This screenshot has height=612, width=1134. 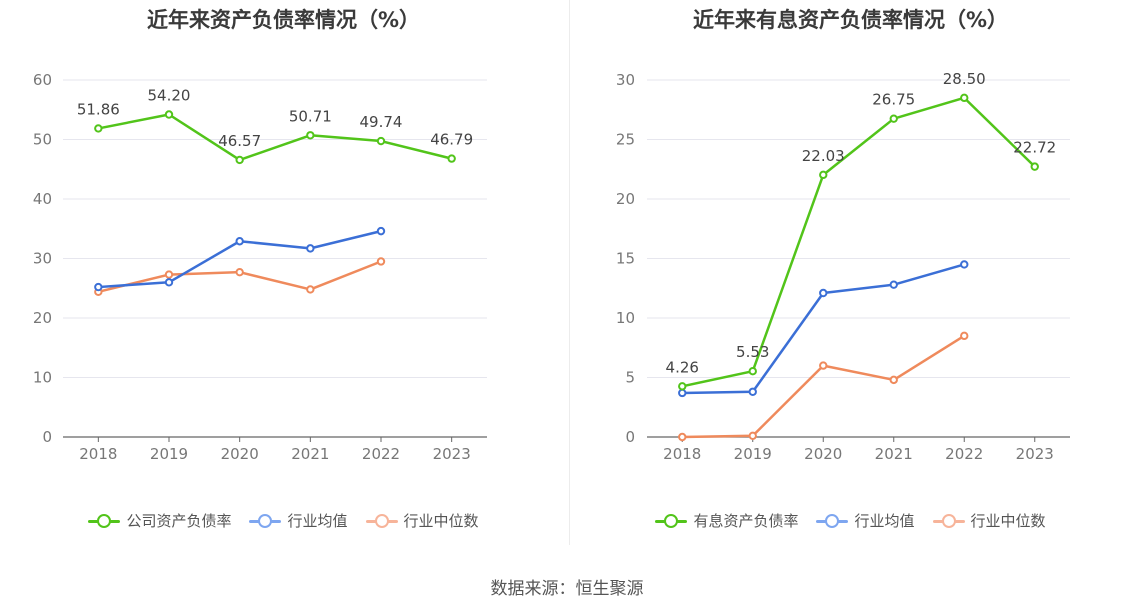 I want to click on data-label: 22.03, so click(x=823, y=156).